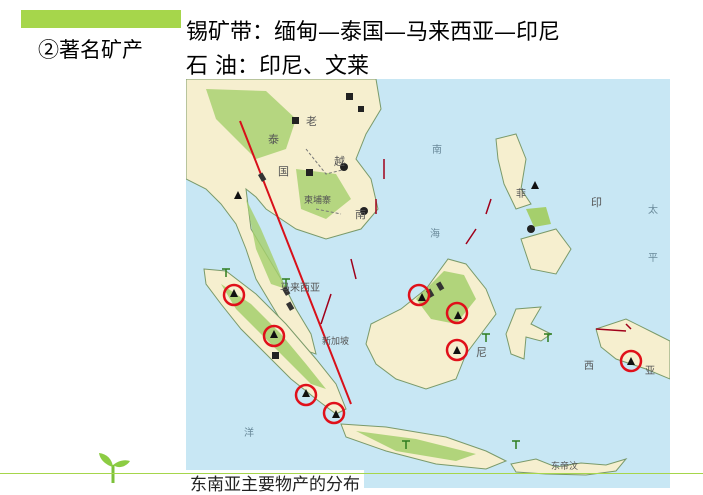  Describe the element at coordinates (101, 19) in the screenshot. I see `title-accent-bar` at that location.